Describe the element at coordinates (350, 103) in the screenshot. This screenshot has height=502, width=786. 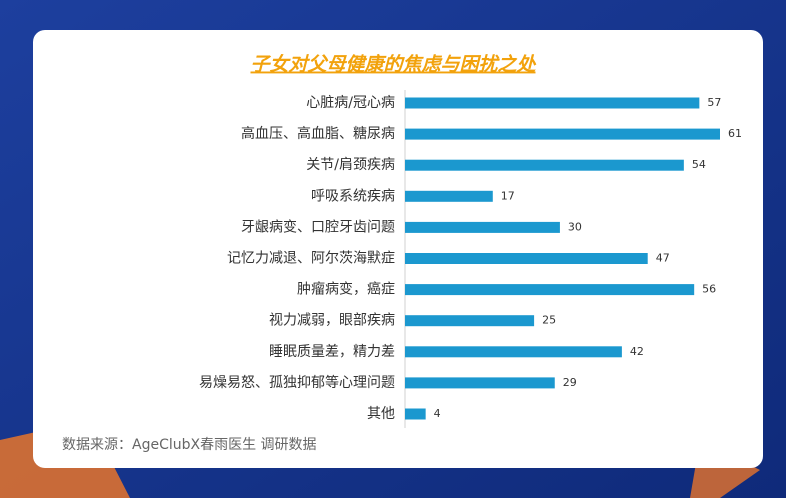
I see `category-label: 心脏病/冠心病` at that location.